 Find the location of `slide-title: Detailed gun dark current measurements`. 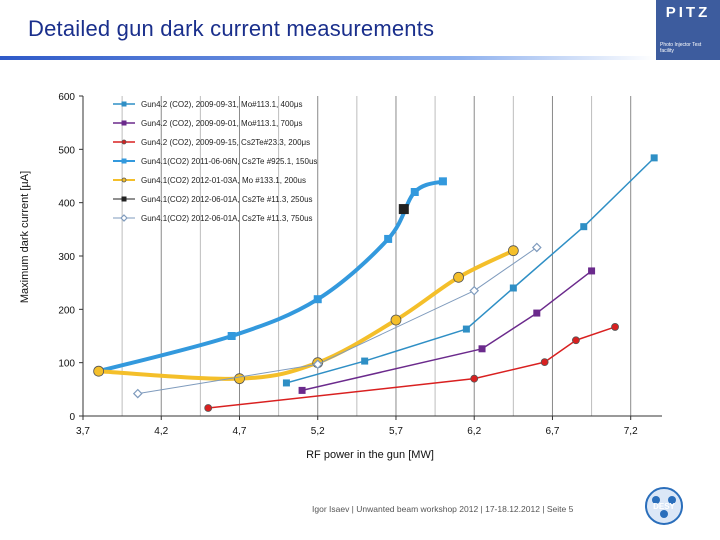

slide-title: Detailed gun dark current measurements is located at coordinates (231, 28).